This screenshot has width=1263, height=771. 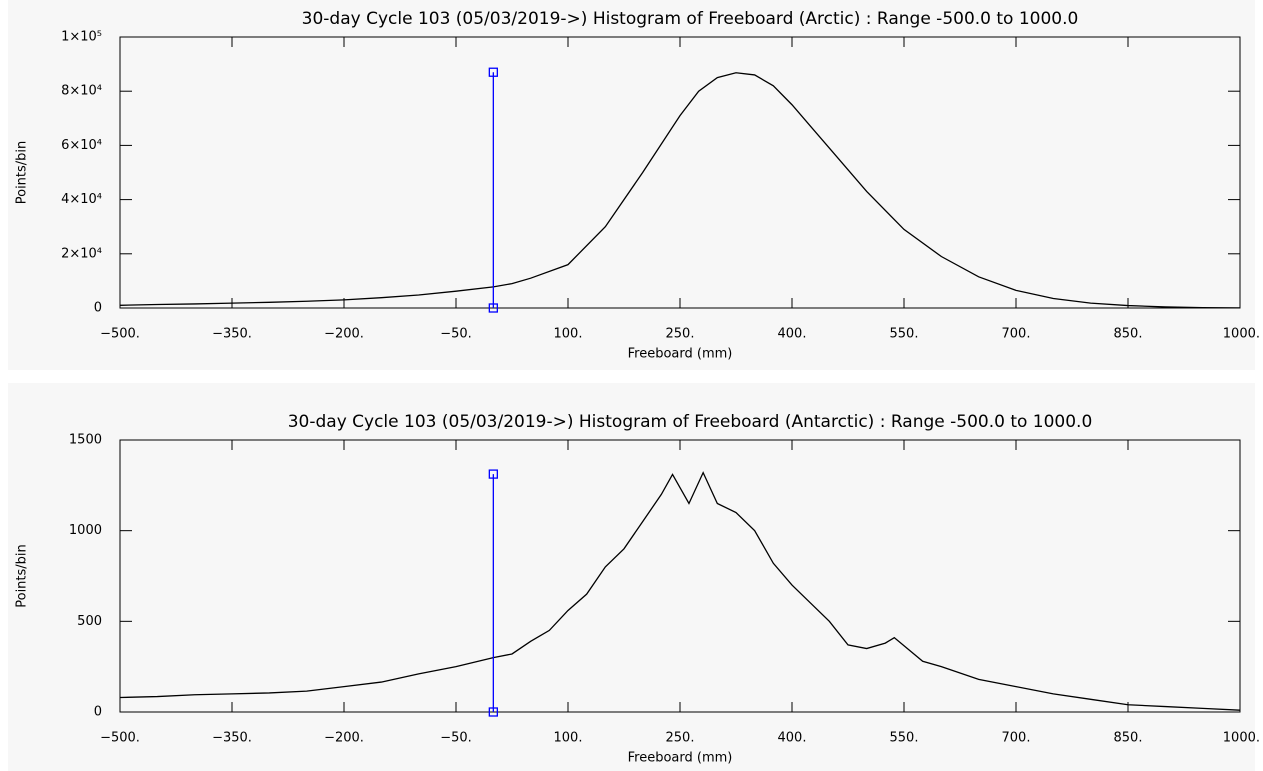 What do you see at coordinates (85, 530) in the screenshot?
I see `y-tick-label: 1000` at bounding box center [85, 530].